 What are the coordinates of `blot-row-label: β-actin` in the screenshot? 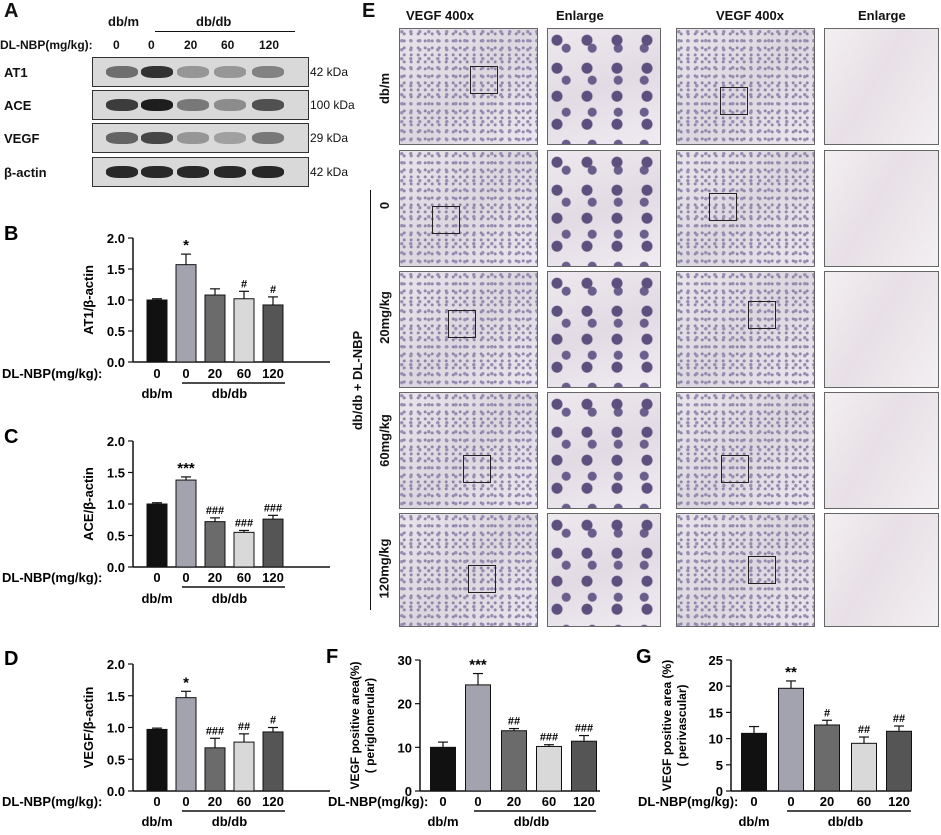 It's located at (25, 172).